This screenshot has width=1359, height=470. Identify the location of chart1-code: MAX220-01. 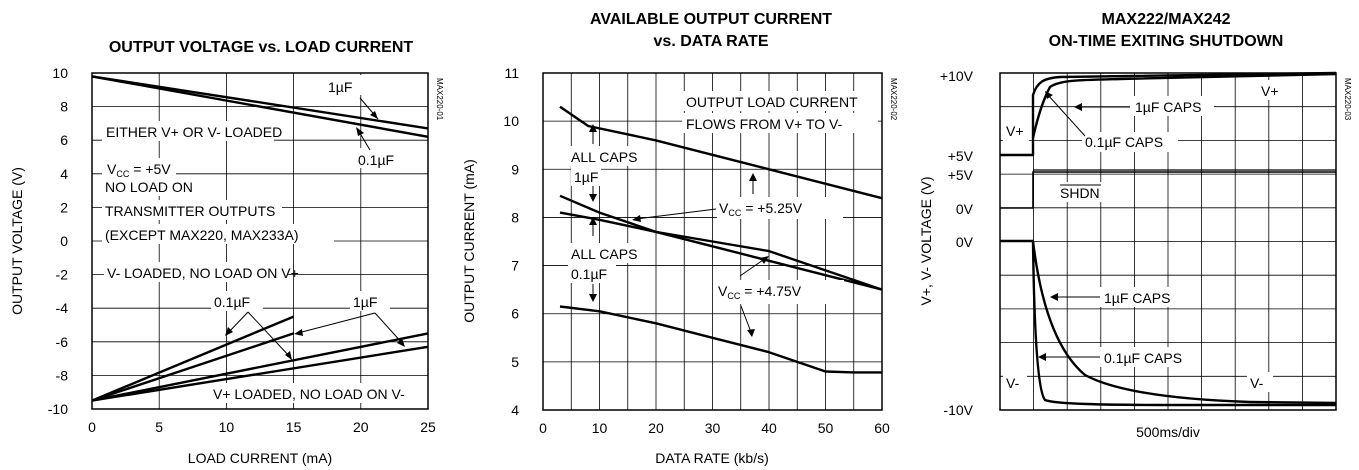
(439, 99).